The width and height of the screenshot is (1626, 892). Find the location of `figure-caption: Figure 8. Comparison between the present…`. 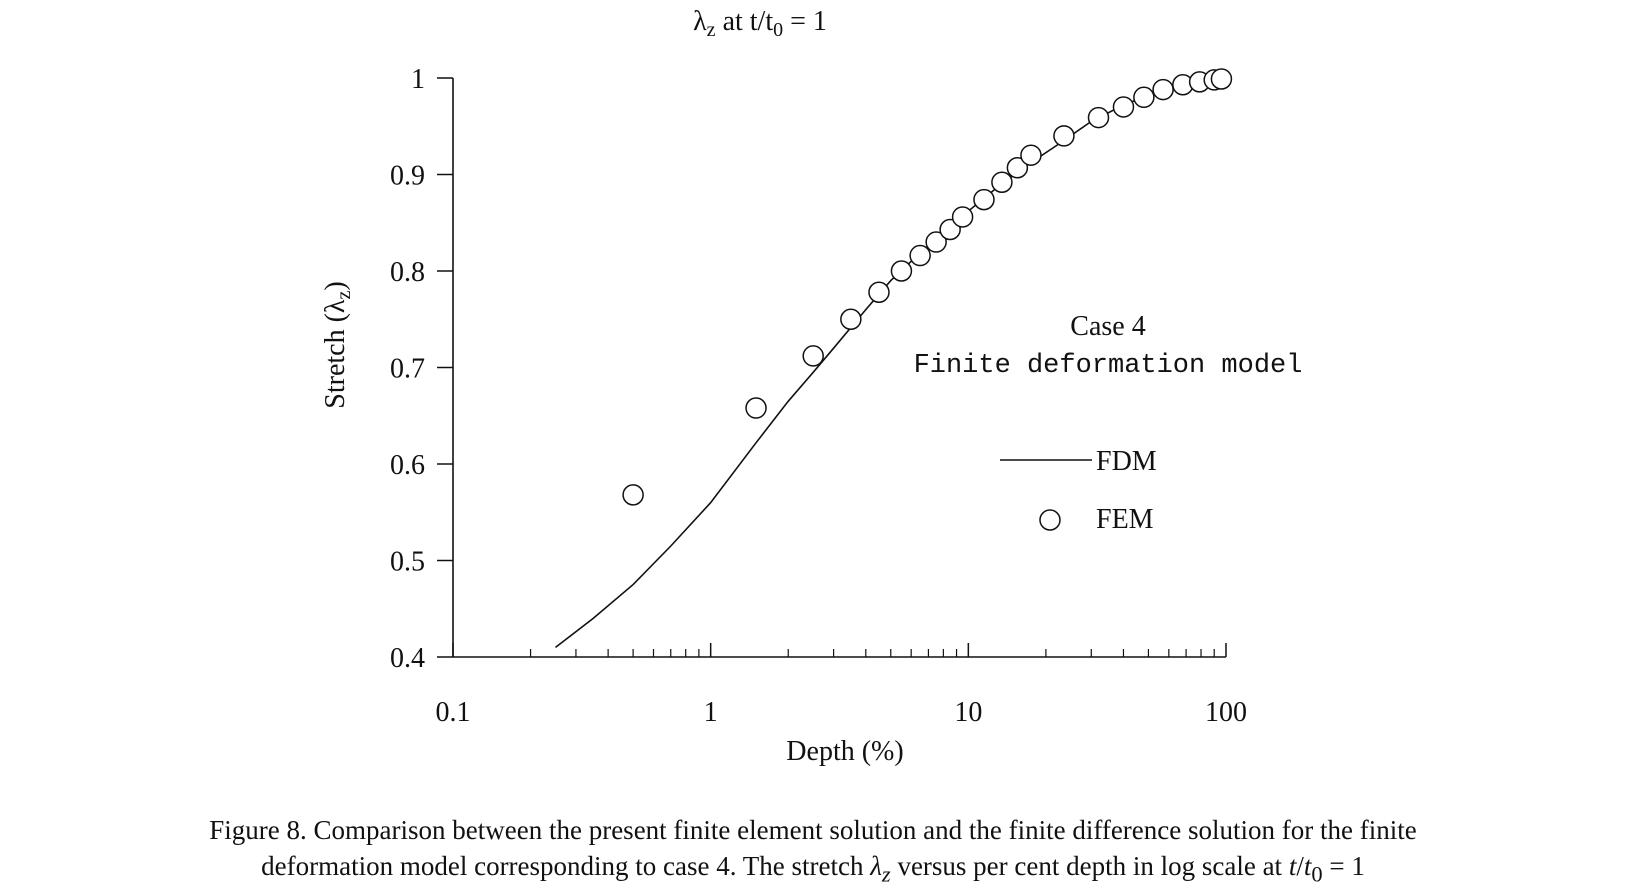

figure-caption: Figure 8. Comparison between the present… is located at coordinates (813, 852).